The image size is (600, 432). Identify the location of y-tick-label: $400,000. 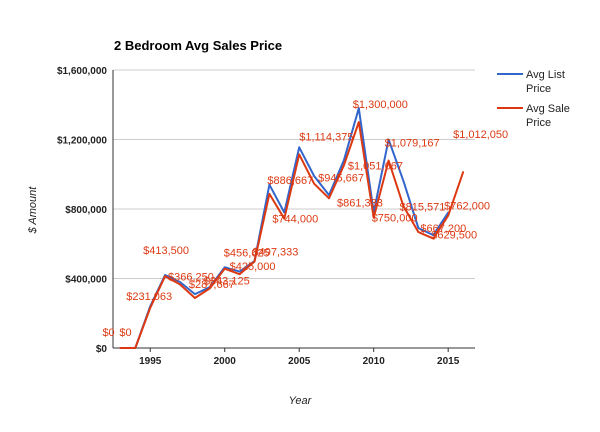
(86, 280).